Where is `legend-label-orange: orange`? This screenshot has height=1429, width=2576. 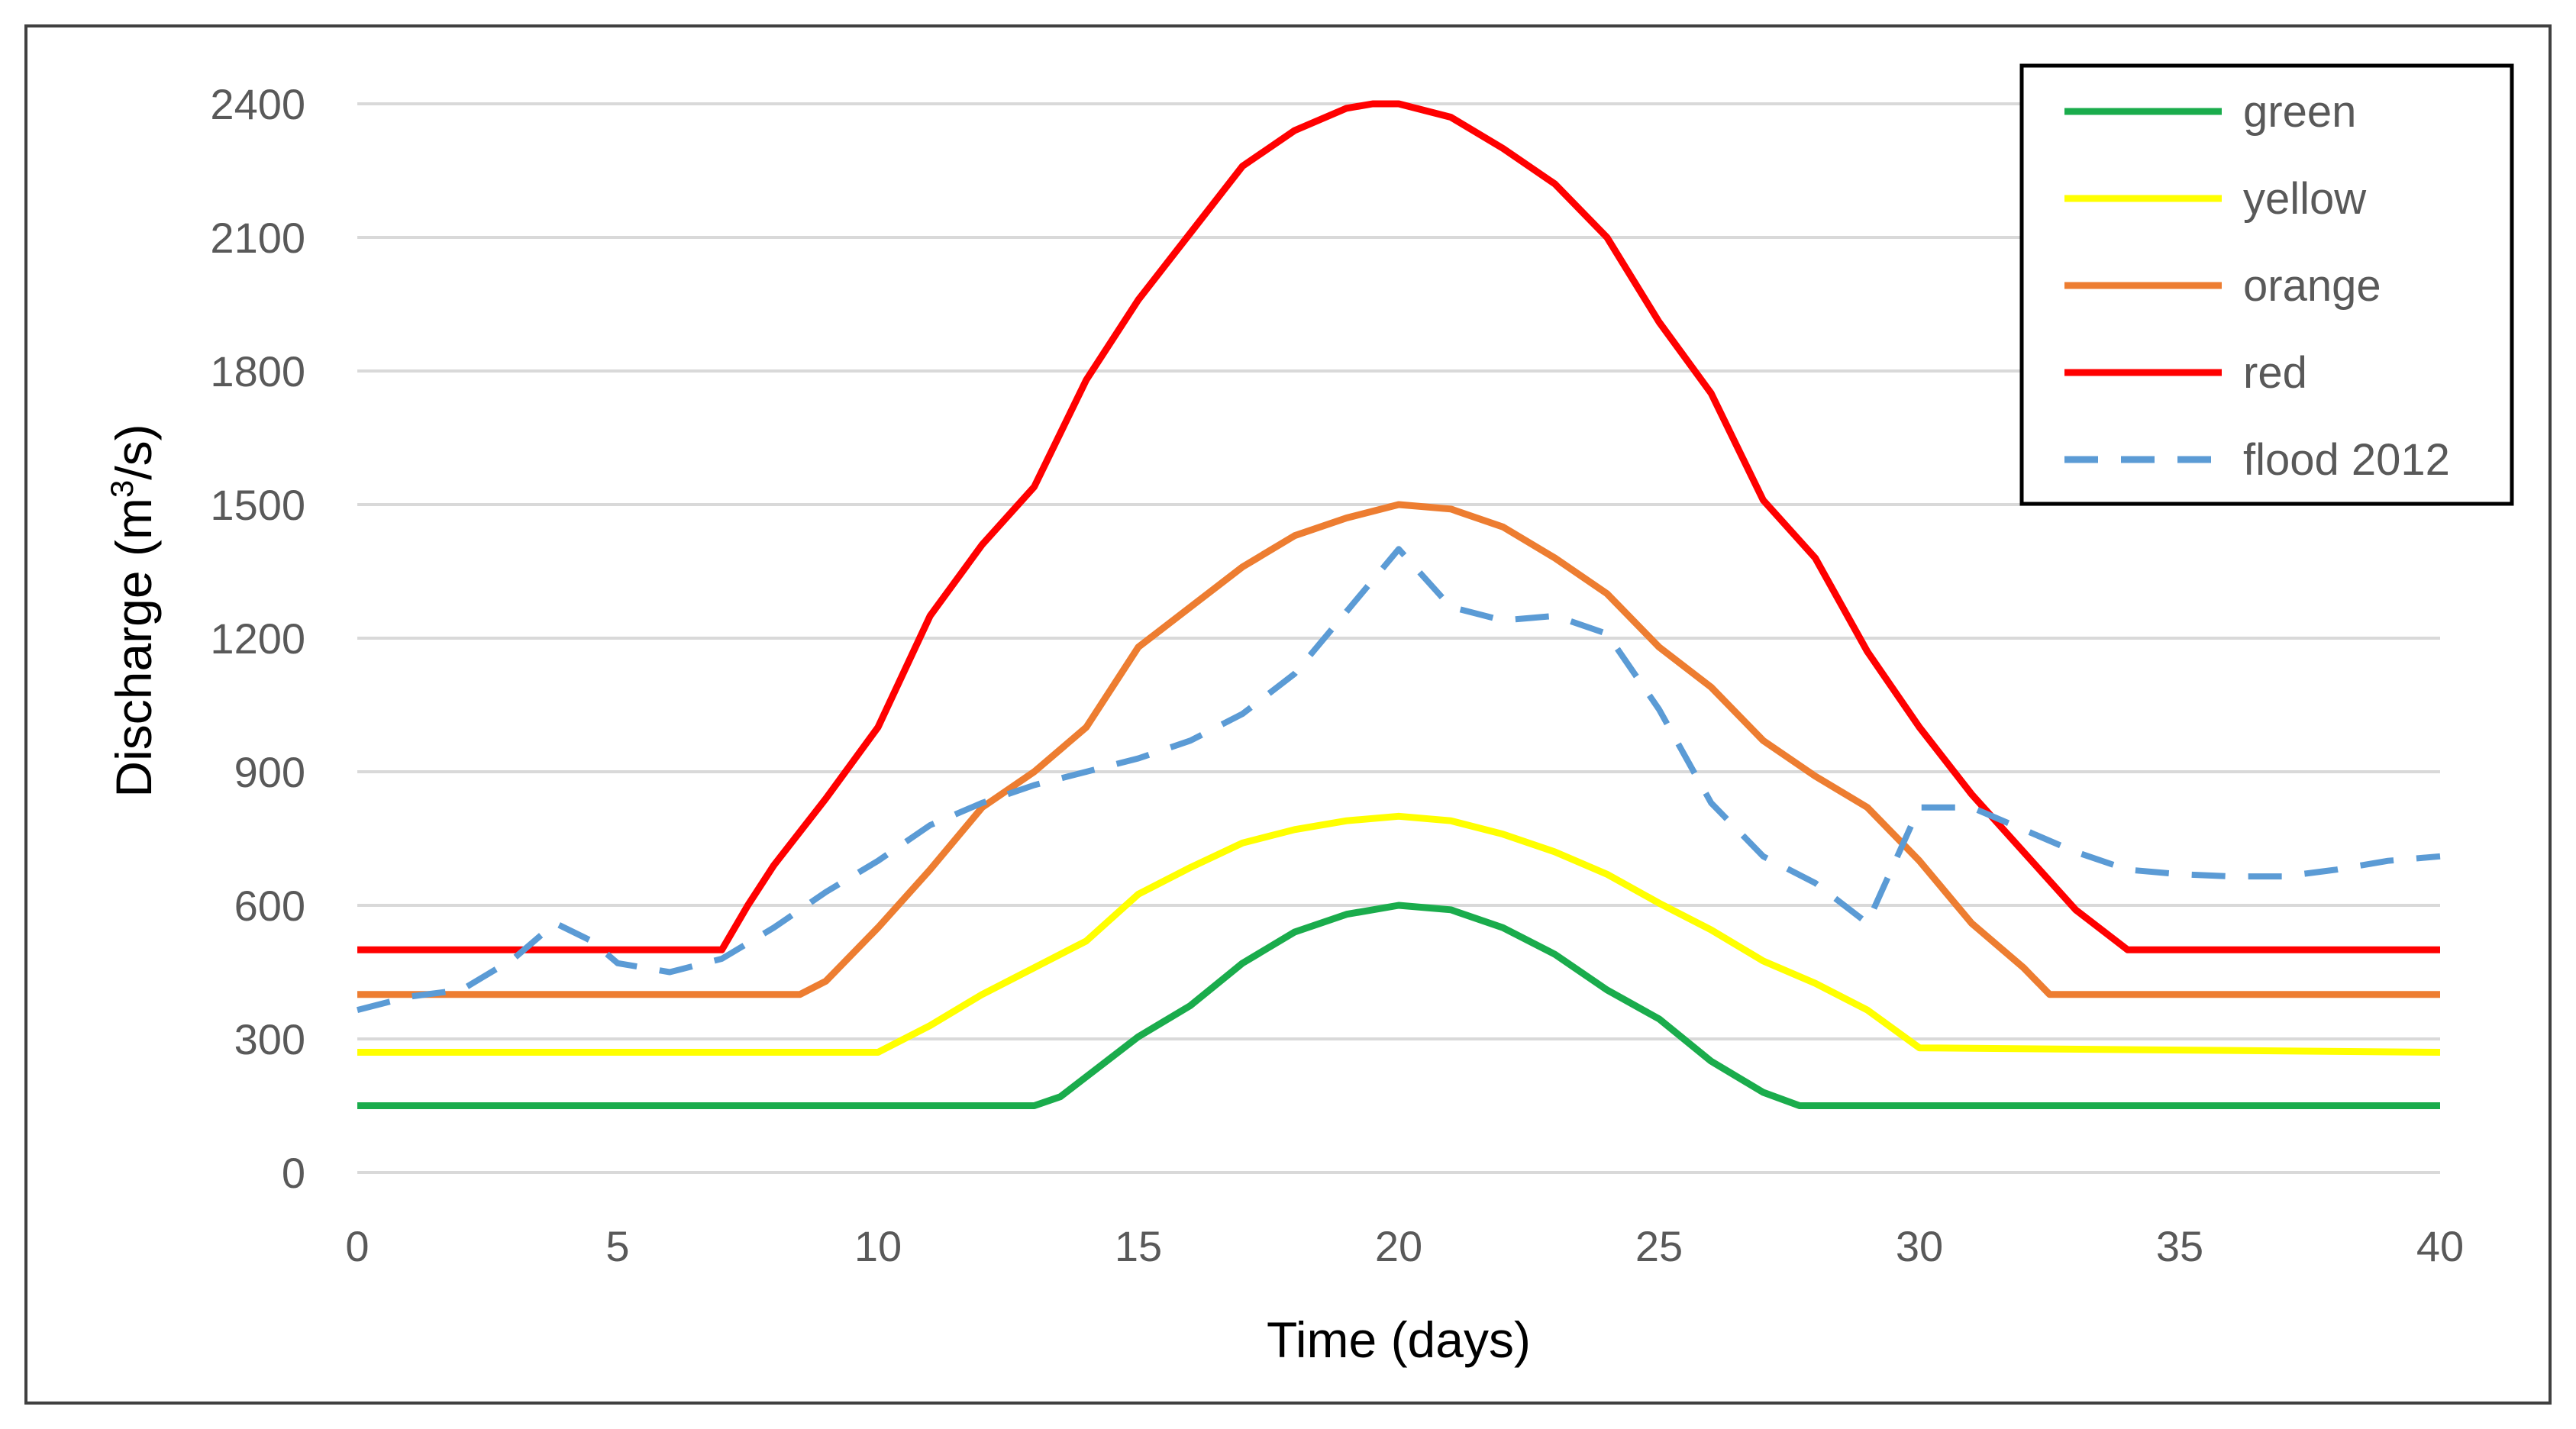
legend-label-orange: orange is located at coordinates (2312, 286).